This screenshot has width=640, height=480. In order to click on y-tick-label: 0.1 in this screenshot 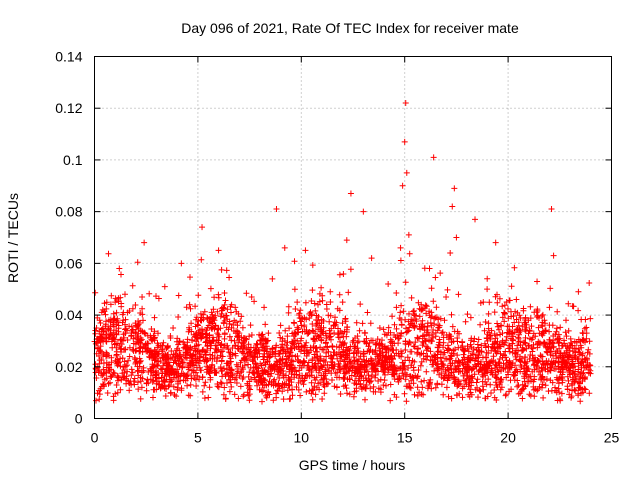, I will do `click(73, 160)`.